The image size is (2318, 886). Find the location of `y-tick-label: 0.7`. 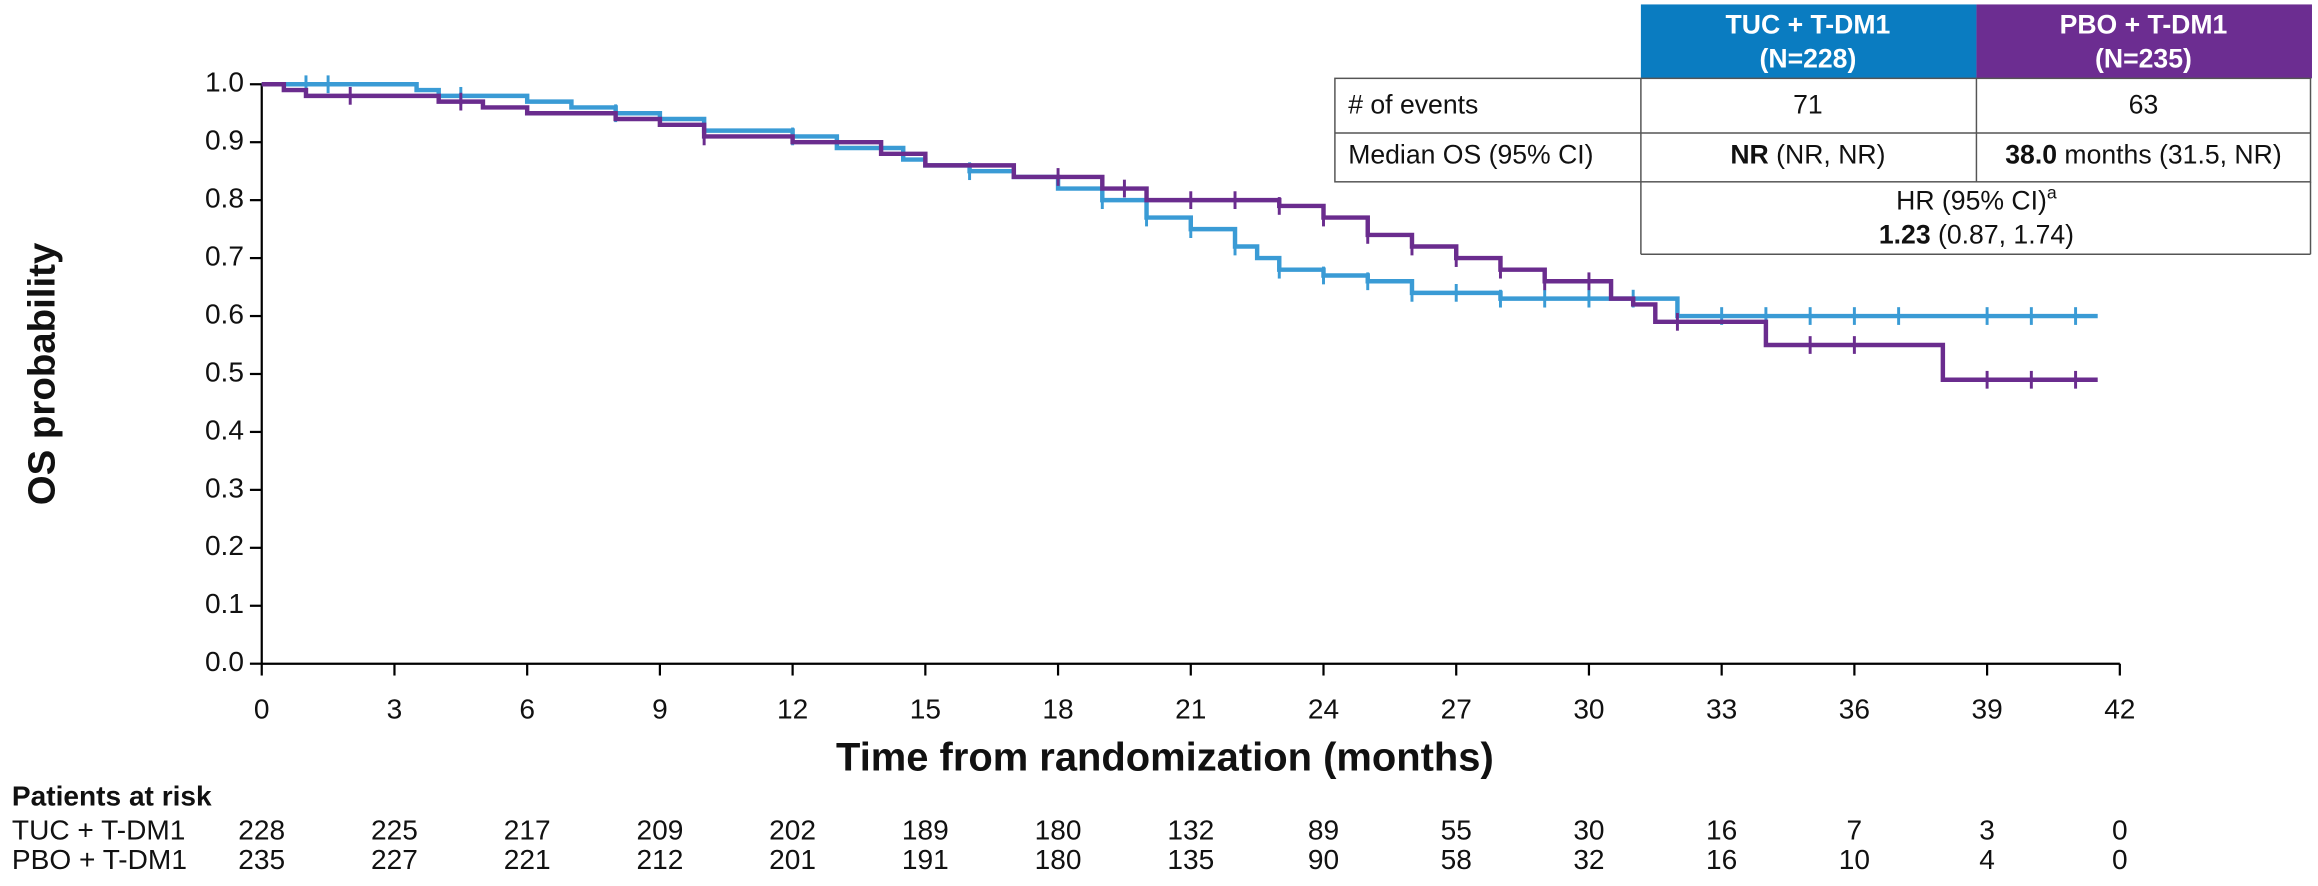

y-tick-label: 0.7 is located at coordinates (224, 256).